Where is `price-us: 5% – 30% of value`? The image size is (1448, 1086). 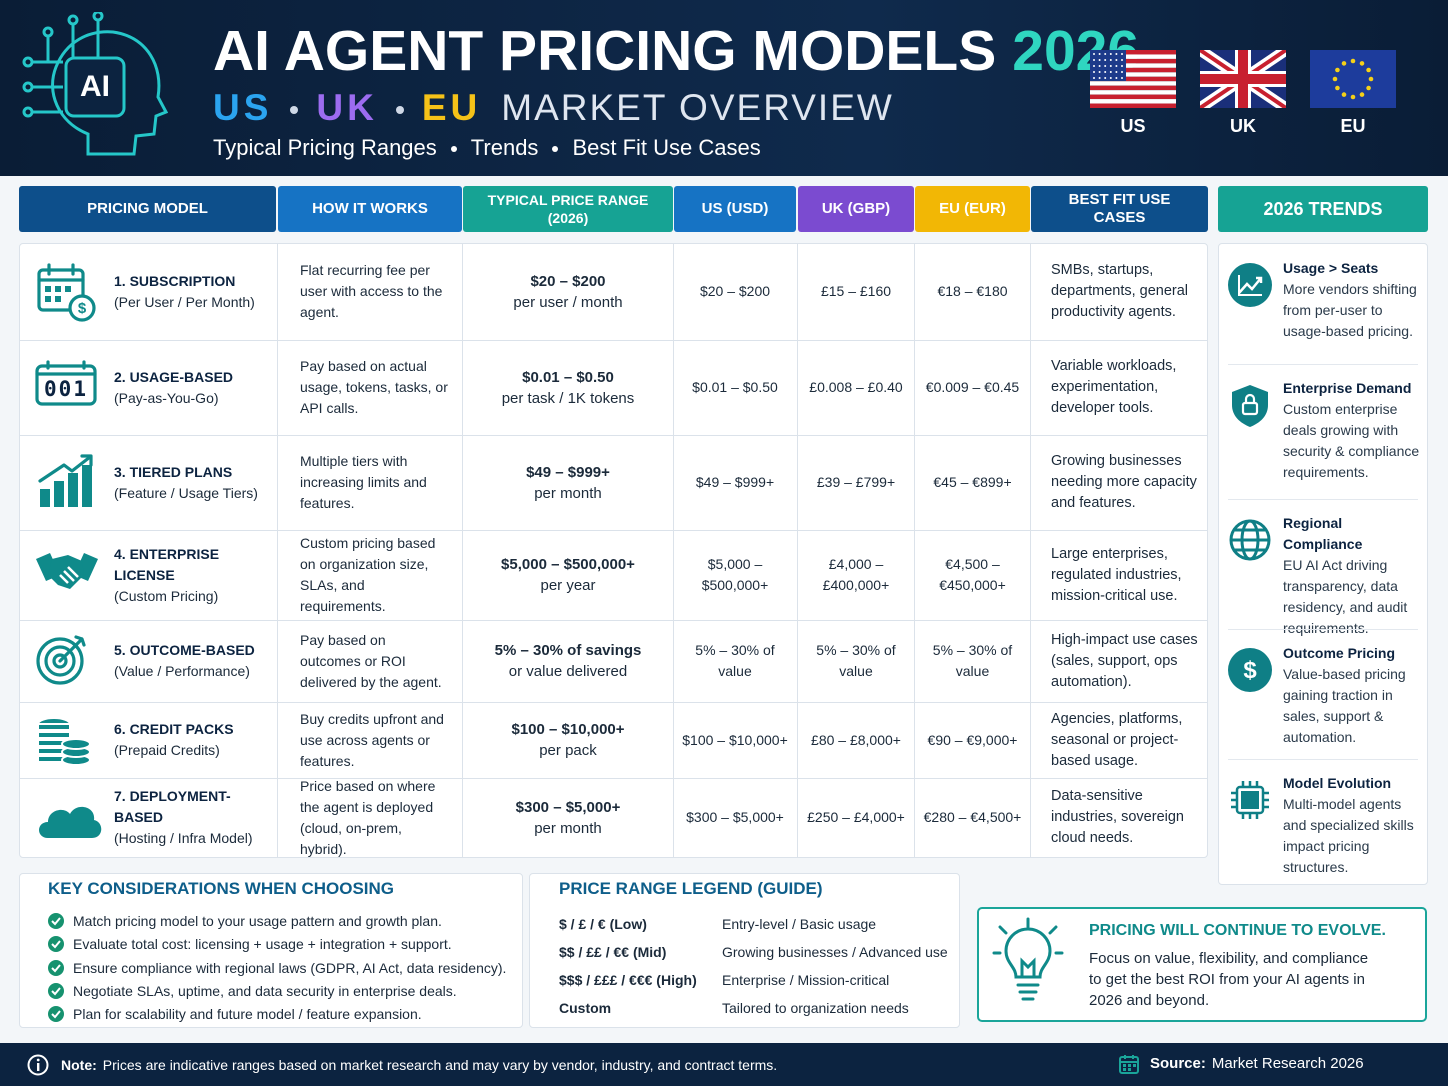
price-us: 5% – 30% of value is located at coordinates (735, 660).